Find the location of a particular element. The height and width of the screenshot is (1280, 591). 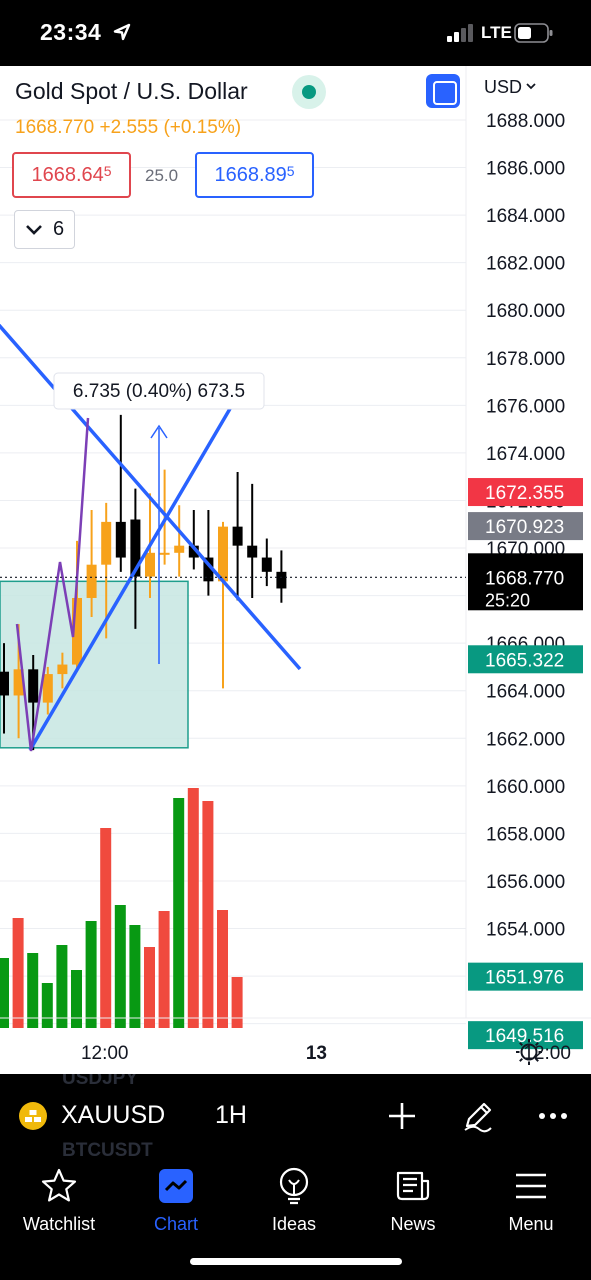

add-button is located at coordinates (402, 1116).